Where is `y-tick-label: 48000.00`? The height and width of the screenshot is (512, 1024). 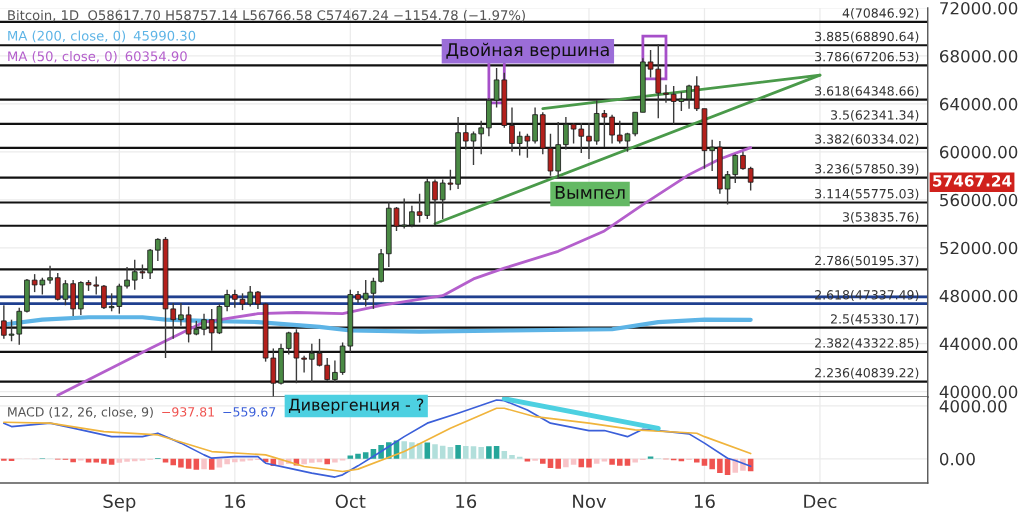 y-tick-label: 48000.00 is located at coordinates (978, 296).